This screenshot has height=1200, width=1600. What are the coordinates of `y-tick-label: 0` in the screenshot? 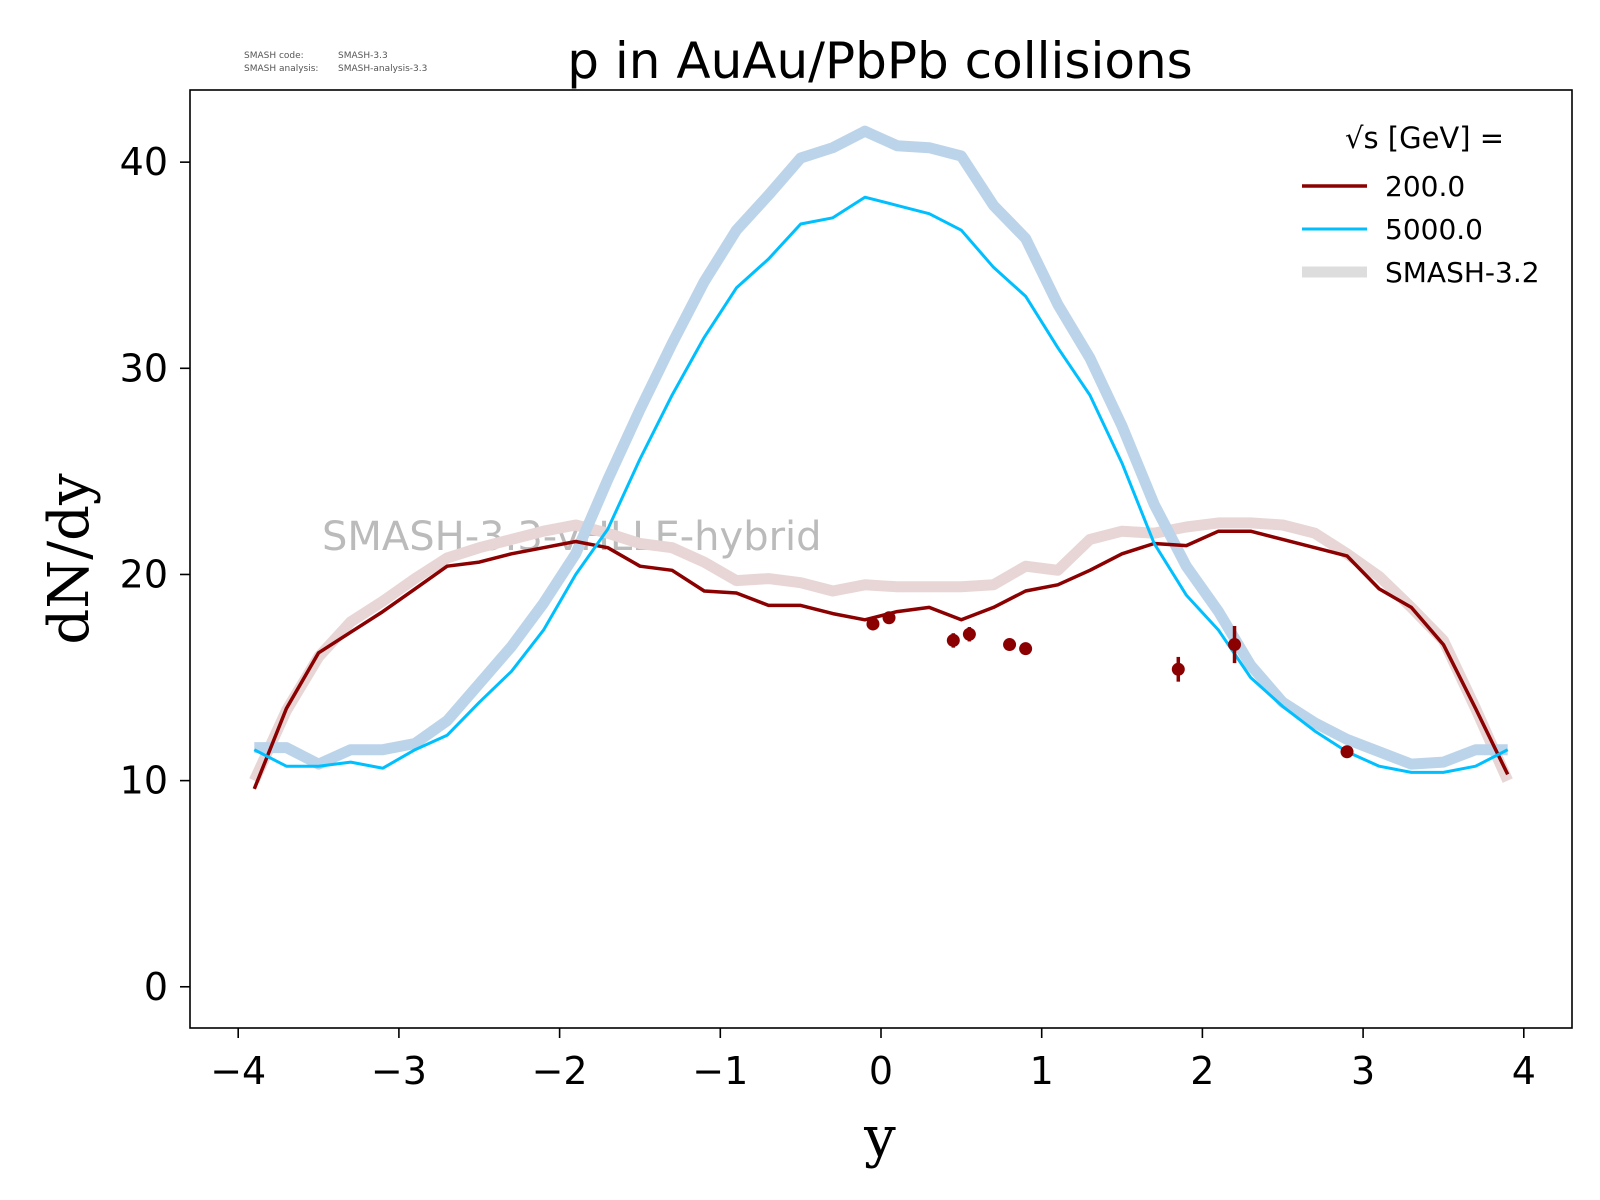 It's located at (156, 987).